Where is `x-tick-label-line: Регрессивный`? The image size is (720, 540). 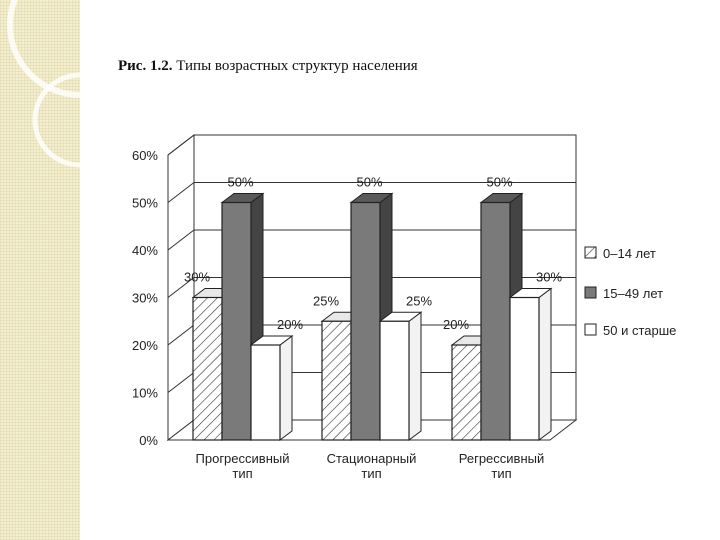
x-tick-label-line: Регрессивный is located at coordinates (501, 458).